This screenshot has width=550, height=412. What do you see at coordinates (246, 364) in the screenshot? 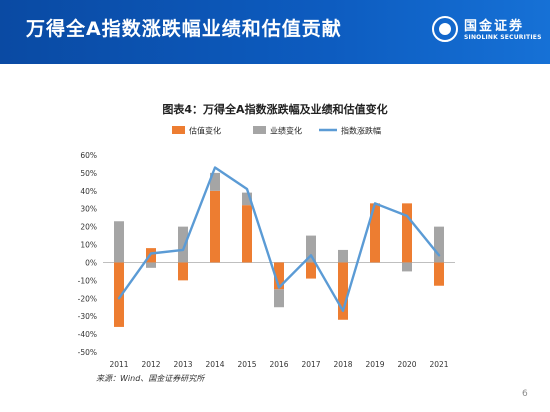
I see `x-tick-label: 2015` at bounding box center [246, 364].